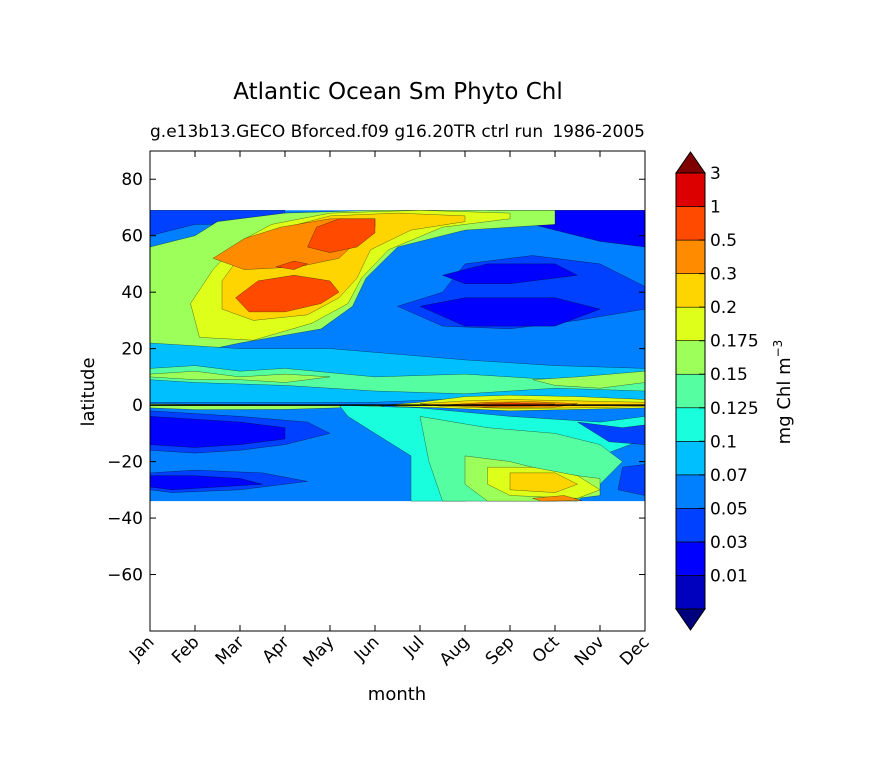  I want to click on y-tick-label: −20, so click(125, 463).